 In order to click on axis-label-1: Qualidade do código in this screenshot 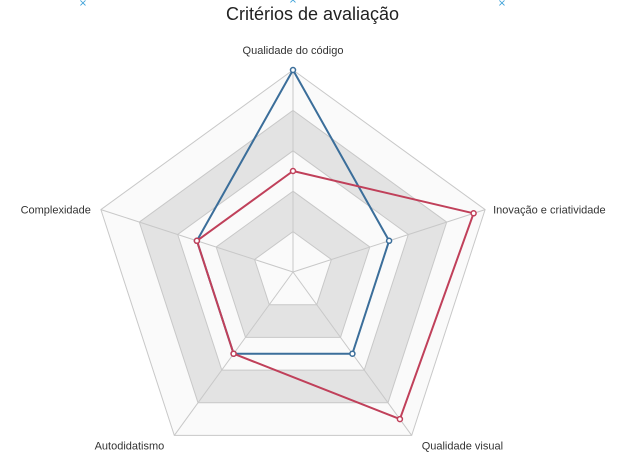, I will do `click(293, 51)`.